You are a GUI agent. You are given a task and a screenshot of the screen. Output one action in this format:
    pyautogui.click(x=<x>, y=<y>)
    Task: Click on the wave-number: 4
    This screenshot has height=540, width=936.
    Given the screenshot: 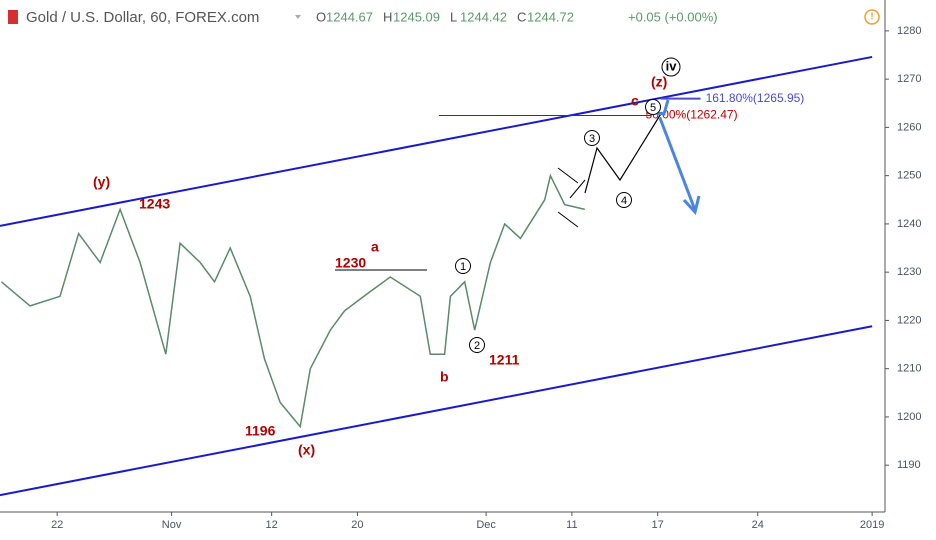 What is the action you would take?
    pyautogui.click(x=624, y=201)
    